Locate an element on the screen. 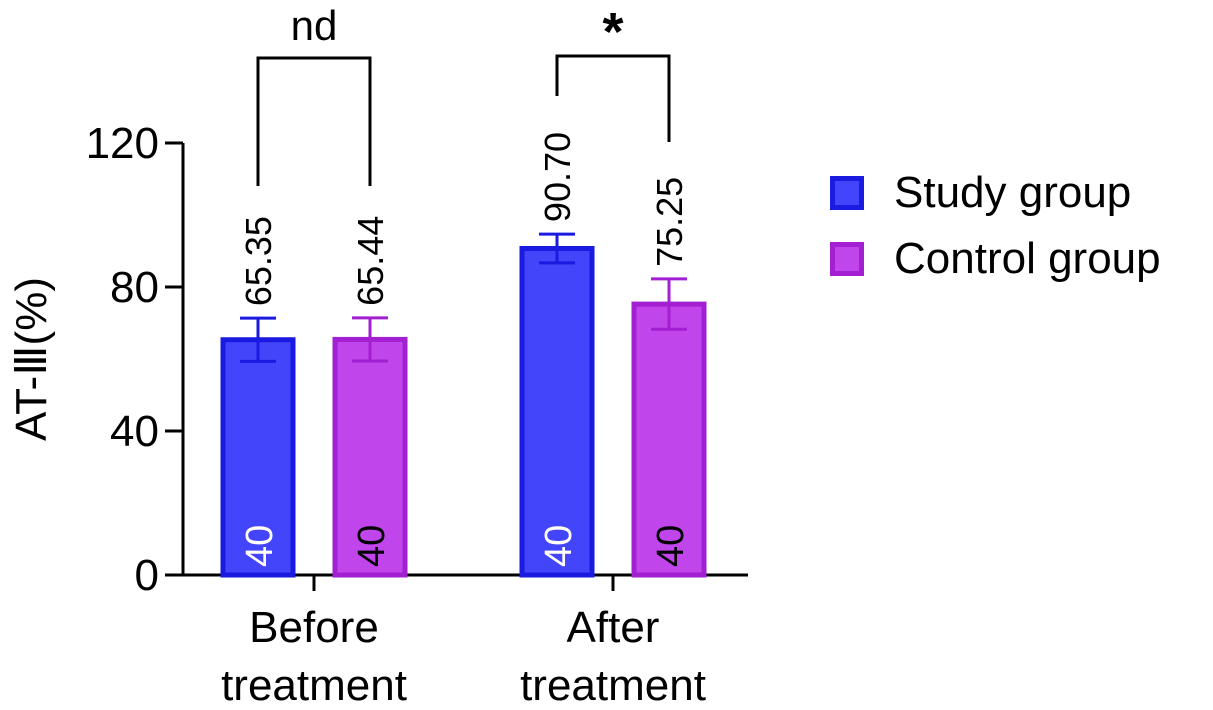  y-tick-label-80: 80 is located at coordinates (134, 287).